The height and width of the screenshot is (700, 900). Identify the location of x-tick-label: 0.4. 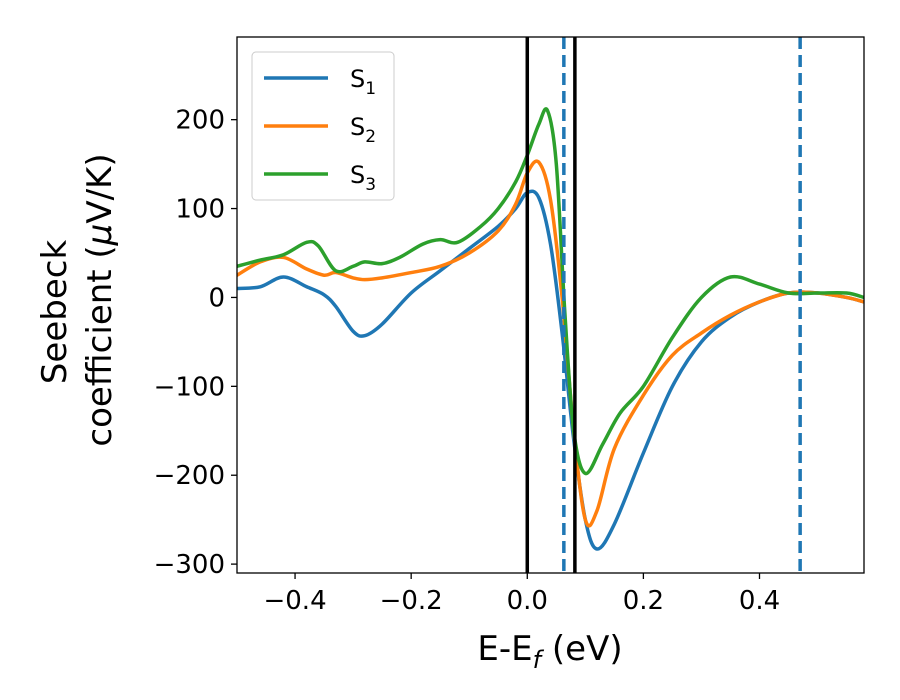
(759, 601).